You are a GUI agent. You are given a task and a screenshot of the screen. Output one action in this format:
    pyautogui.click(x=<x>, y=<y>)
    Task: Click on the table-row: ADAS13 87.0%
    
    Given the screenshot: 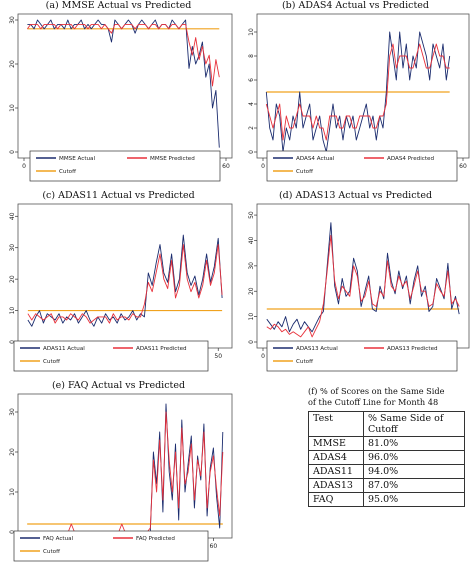 What is the action you would take?
    pyautogui.click(x=386, y=485)
    